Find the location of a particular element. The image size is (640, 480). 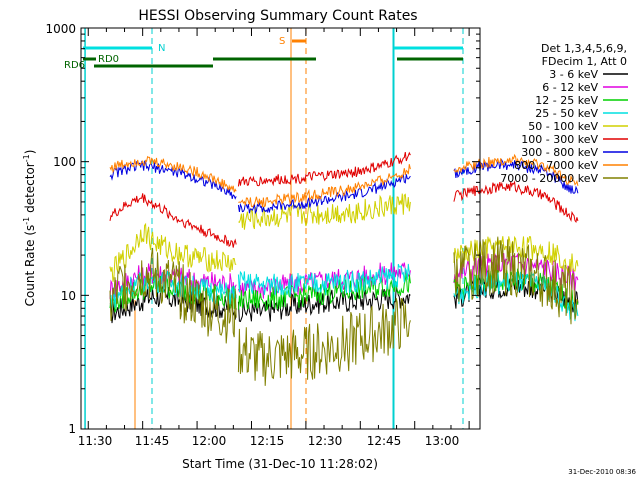

flag-label-rd6: RD6 is located at coordinates (74, 65).